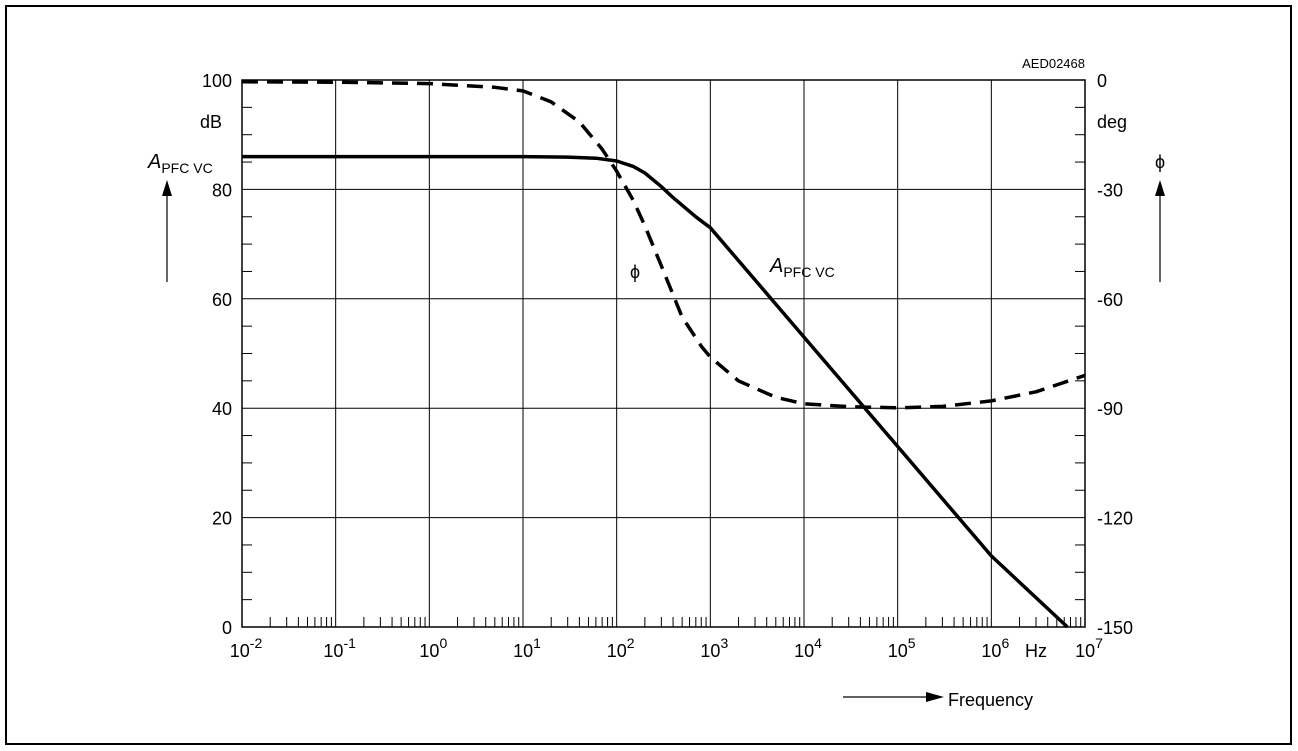 The image size is (1298, 751). What do you see at coordinates (1160, 162) in the screenshot?
I see `right-axis-symbol: ϕ` at bounding box center [1160, 162].